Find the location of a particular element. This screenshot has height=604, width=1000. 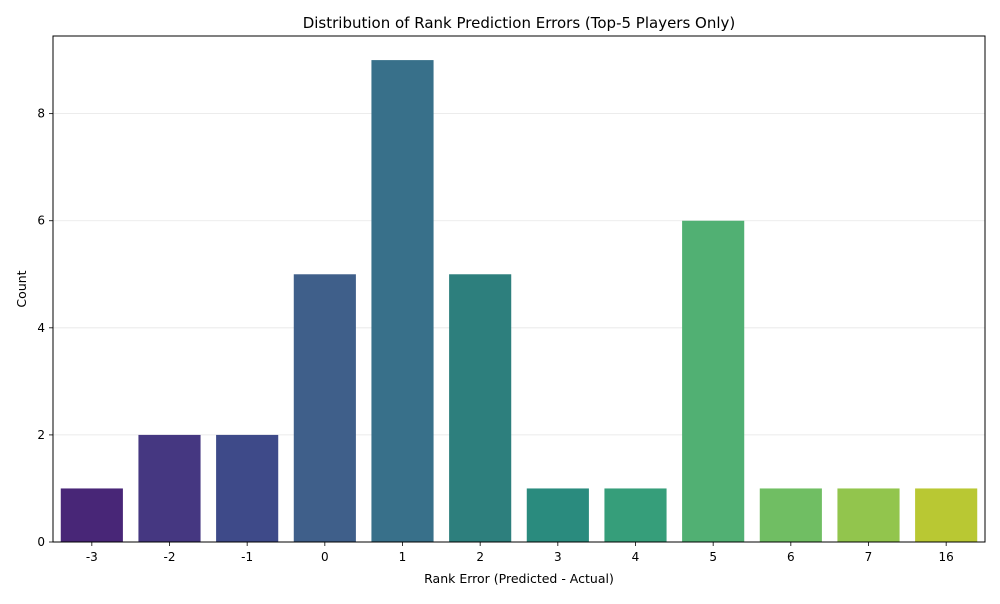

y-tick-label: 0 is located at coordinates (41, 542).